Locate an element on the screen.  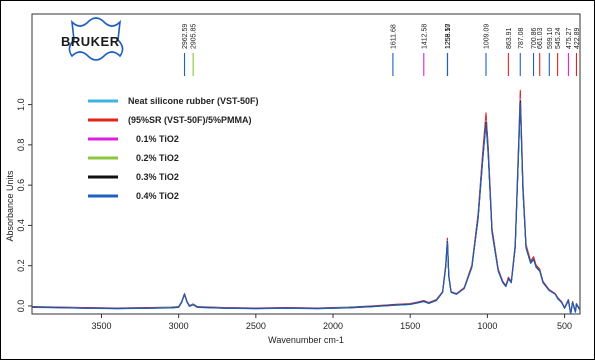
y-tick-label: 0.2 is located at coordinates (21, 265).